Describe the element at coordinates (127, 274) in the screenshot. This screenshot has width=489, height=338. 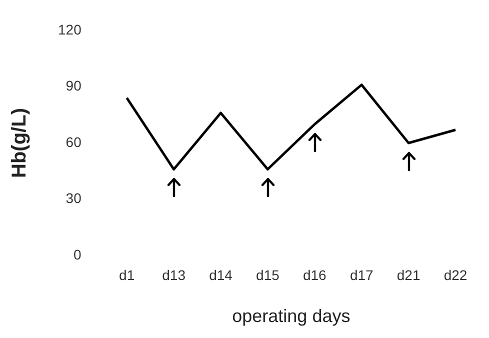
I see `x-tick-label: d1` at that location.